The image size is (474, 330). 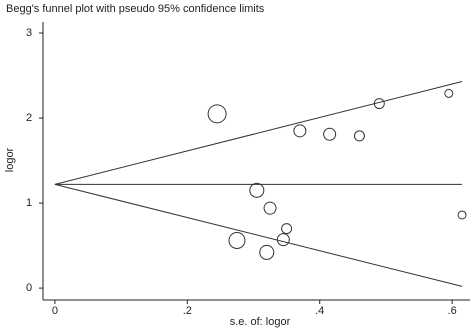 I want to click on y-tick-label: 2, so click(x=29, y=118).